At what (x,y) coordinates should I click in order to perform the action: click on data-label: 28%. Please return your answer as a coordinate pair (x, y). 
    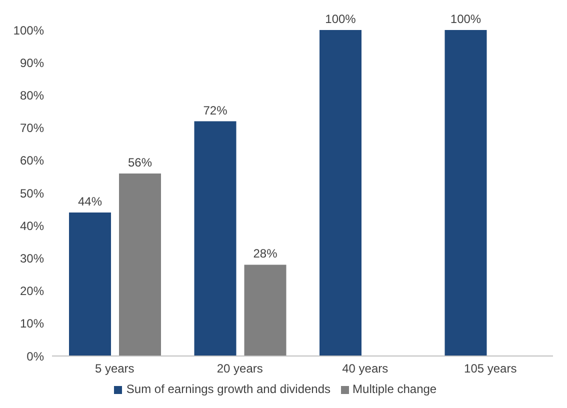
    Looking at the image, I should click on (265, 253).